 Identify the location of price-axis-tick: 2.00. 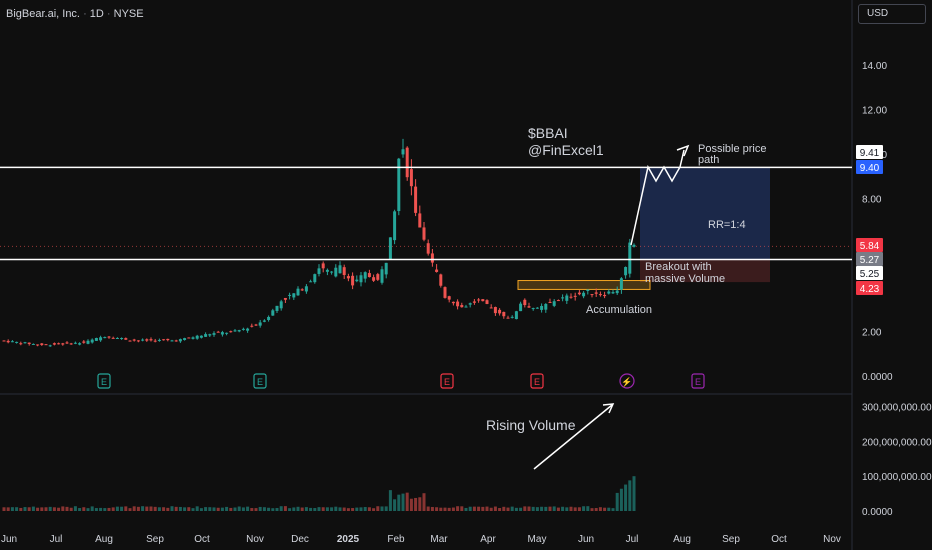
(872, 333).